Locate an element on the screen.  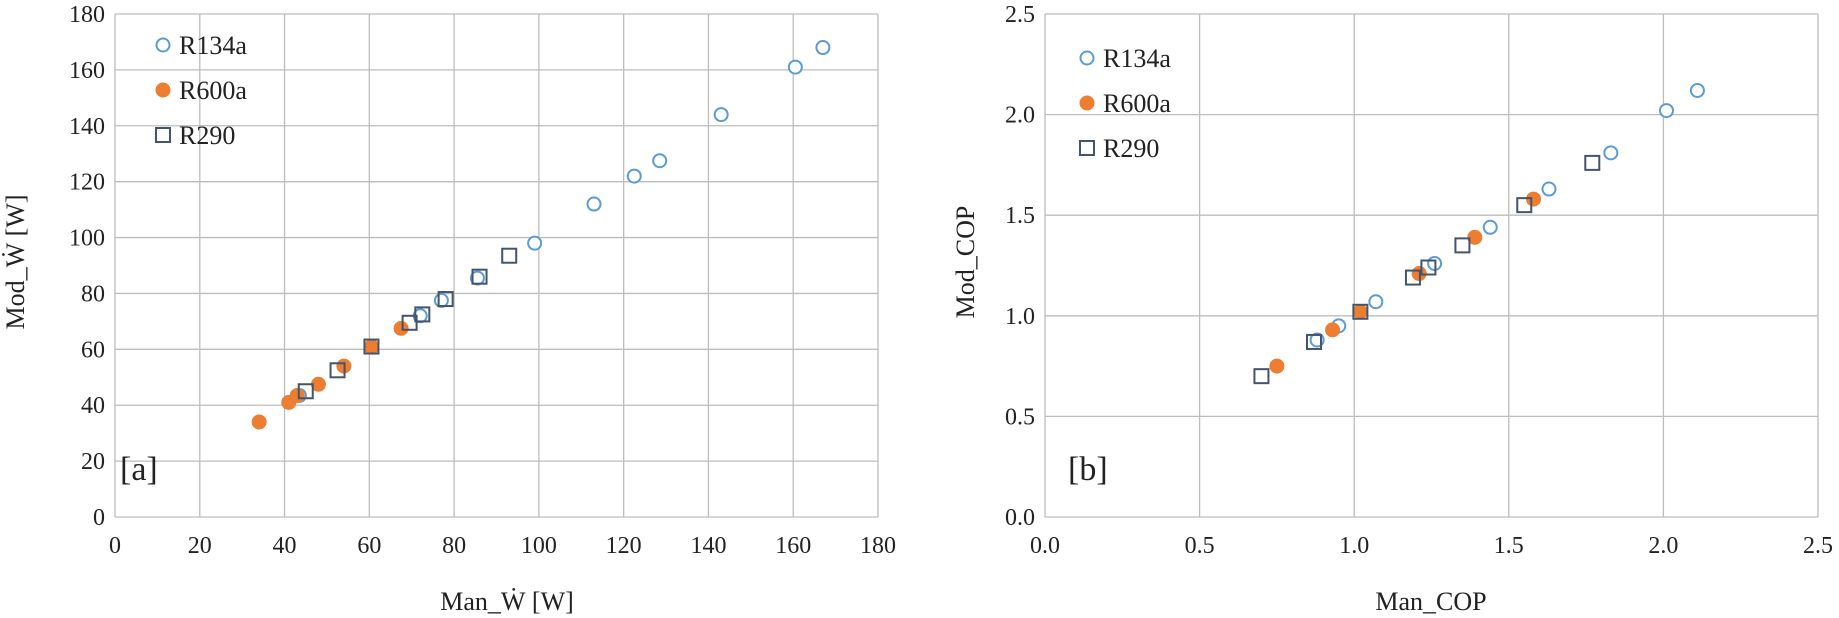
y-tick-label: 100 is located at coordinates (87, 239).